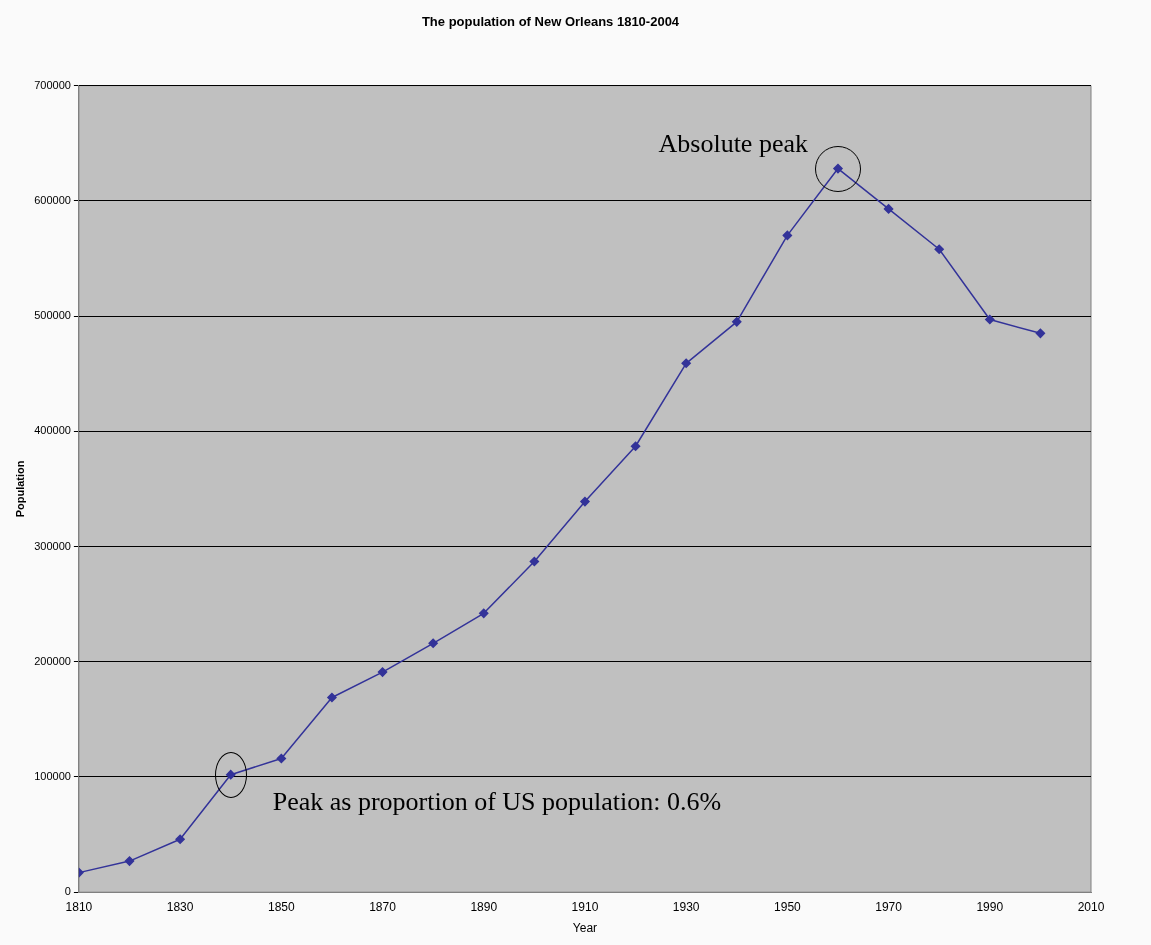  Describe the element at coordinates (889, 906) in the screenshot. I see `x-tick-label: 1970` at that location.